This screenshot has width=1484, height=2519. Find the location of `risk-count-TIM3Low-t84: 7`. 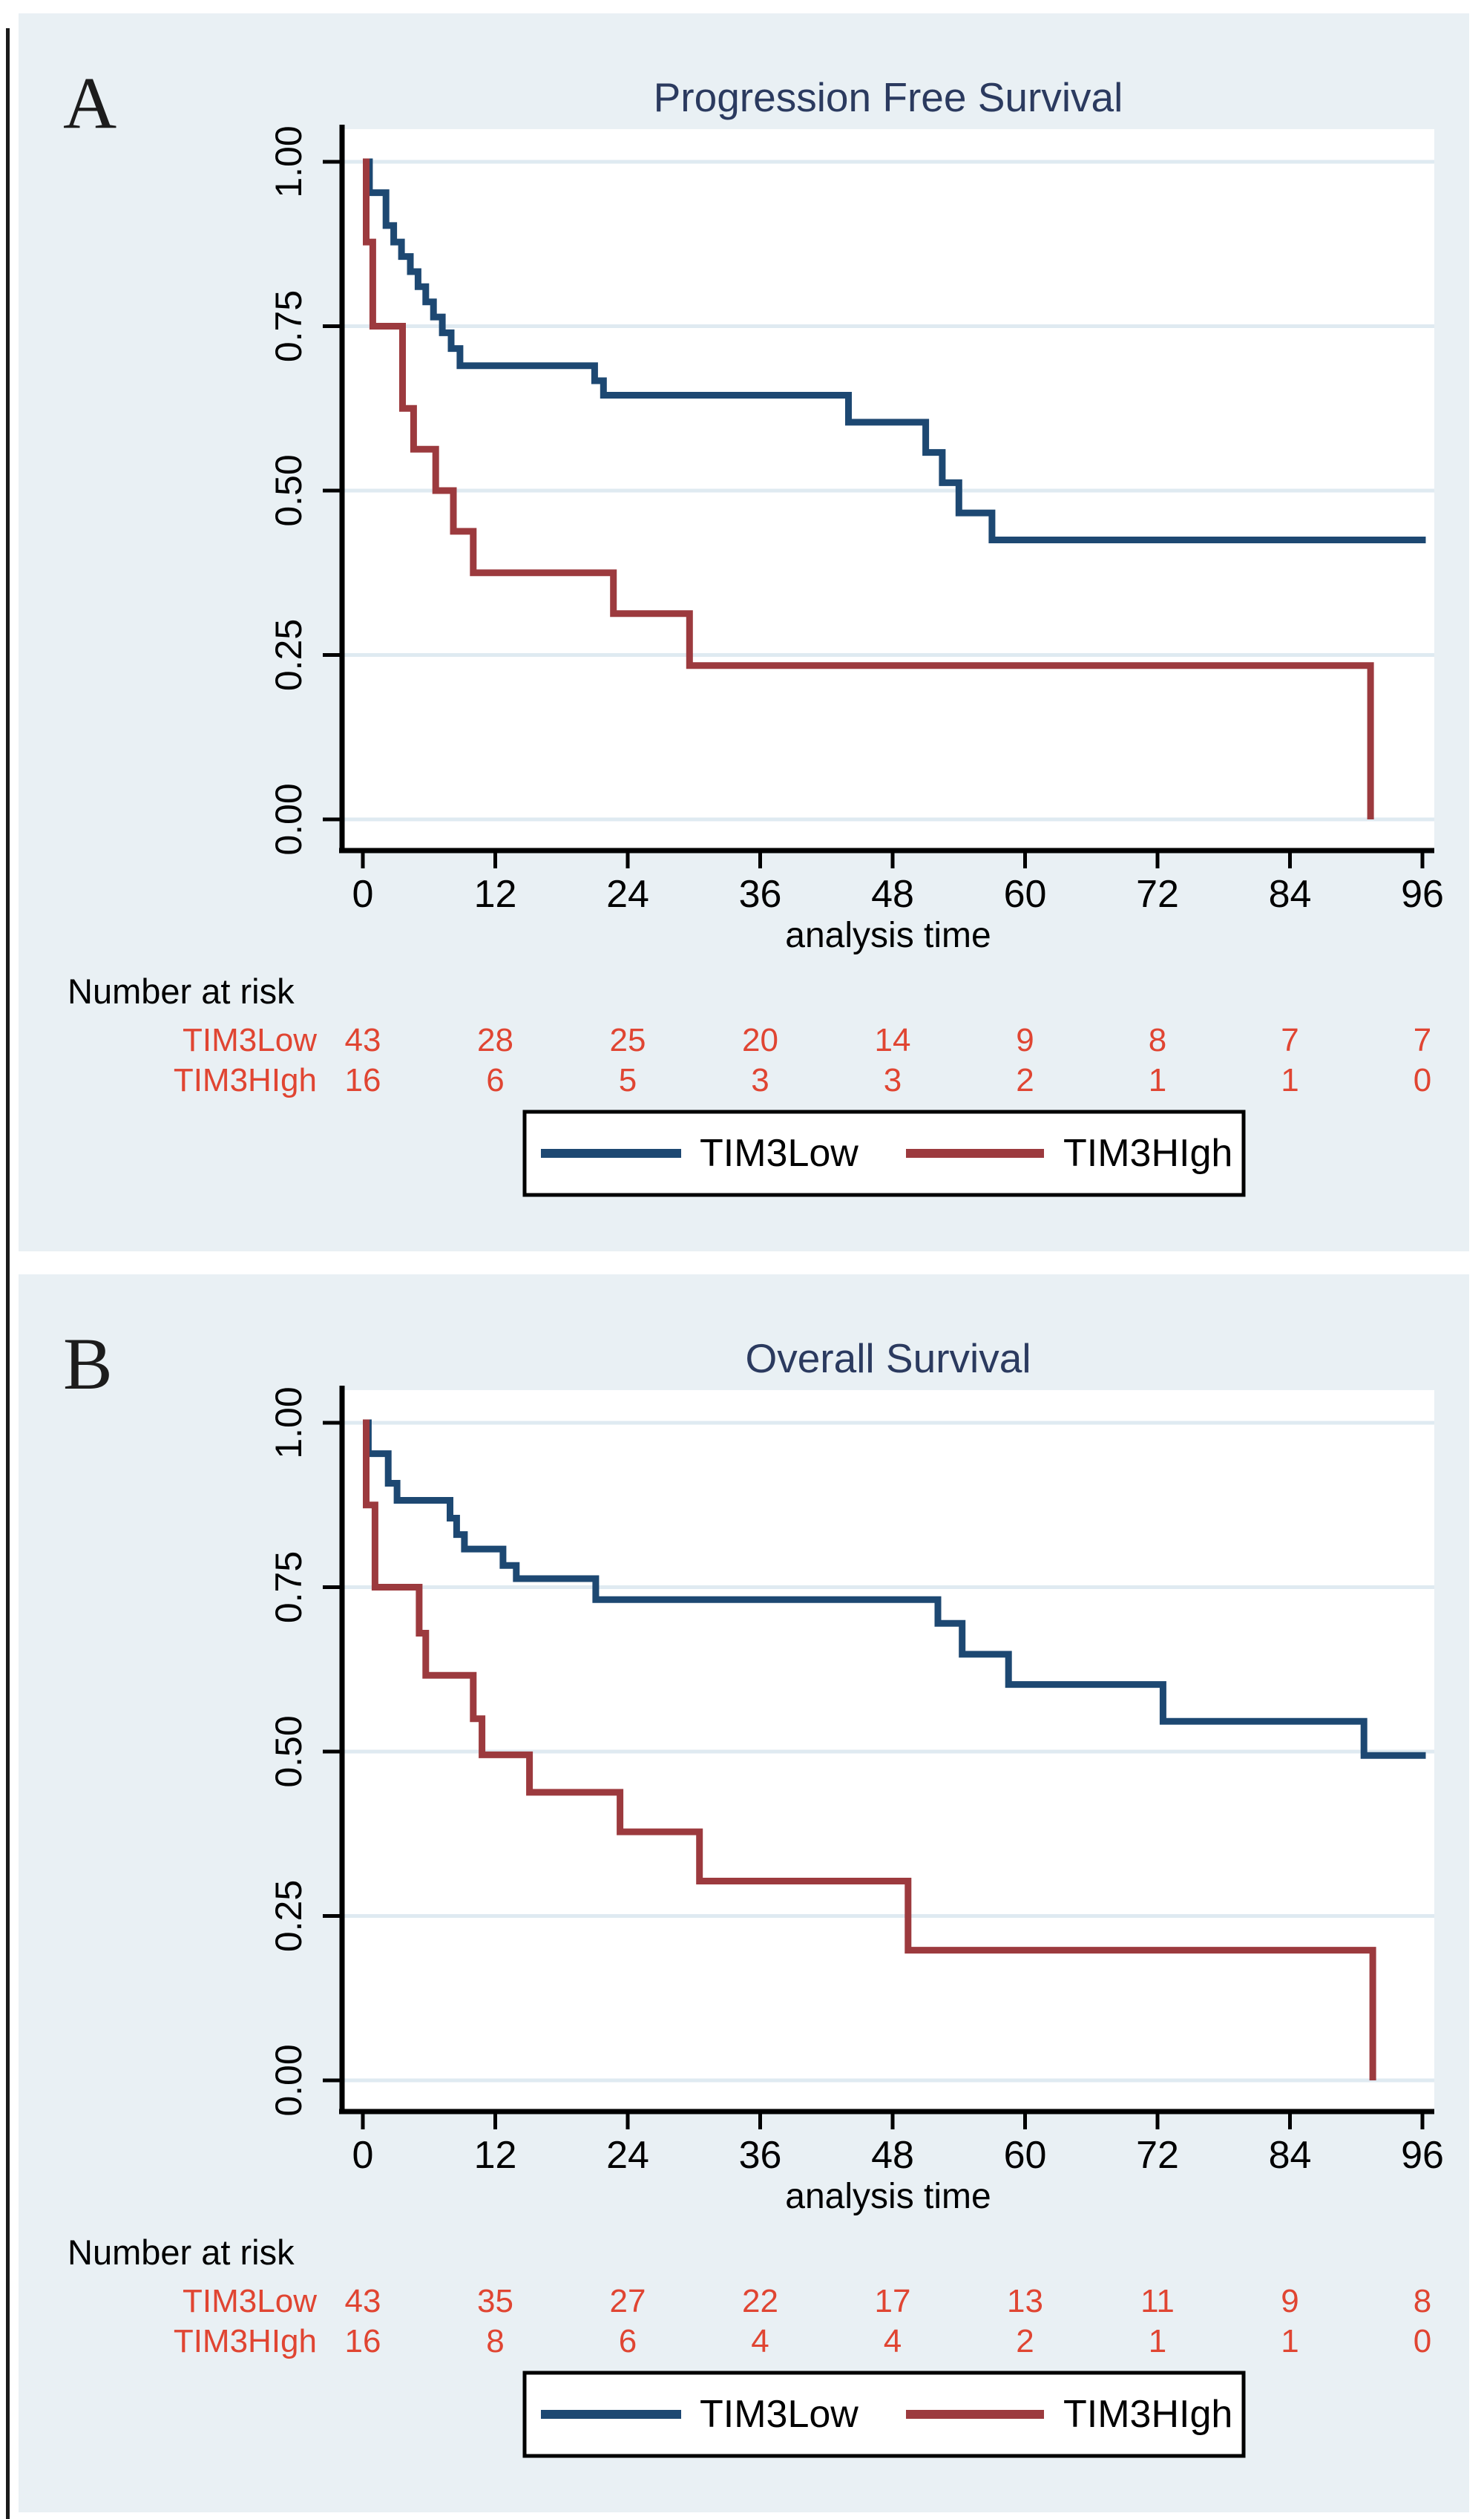

risk-count-TIM3Low-t84: 7 is located at coordinates (1289, 1040).